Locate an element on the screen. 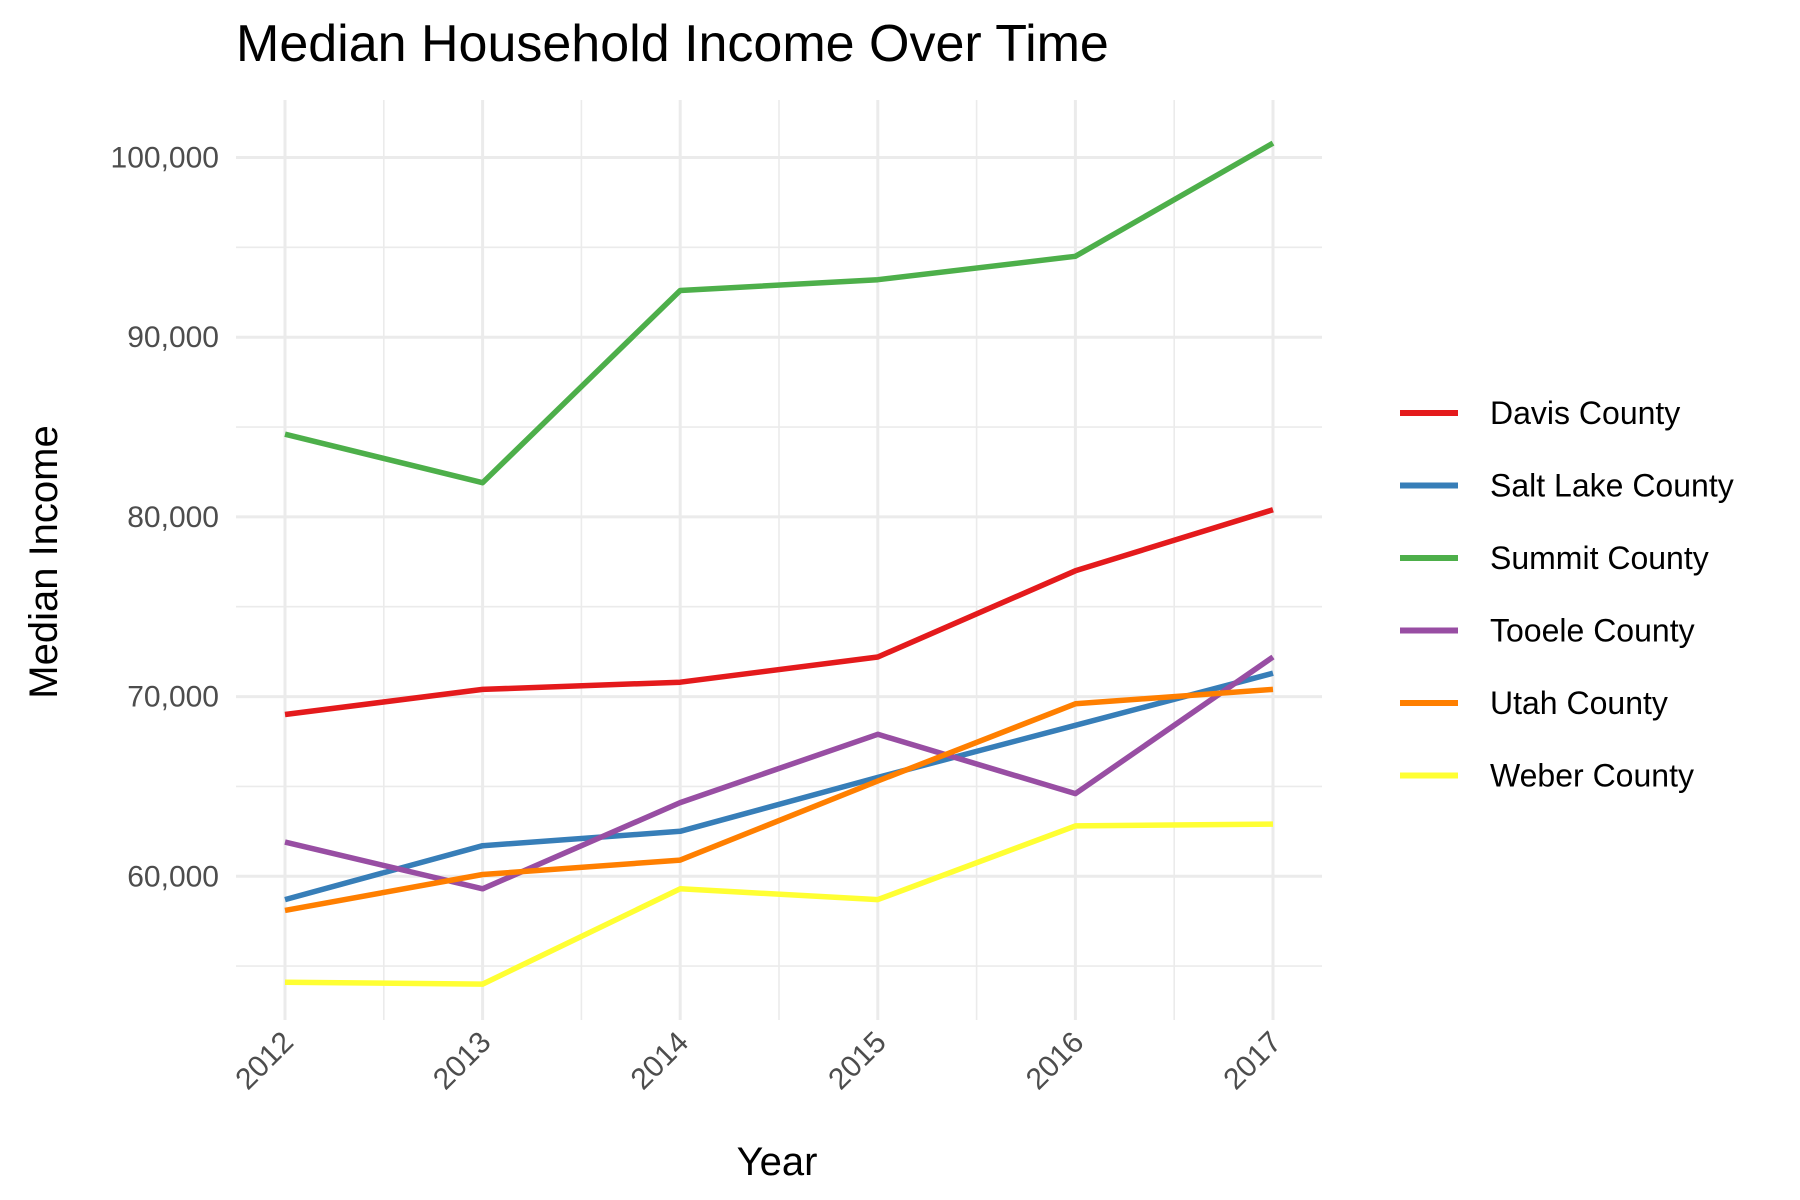 The image size is (1800, 1200). legend-label-weber-county: Weber County is located at coordinates (1592, 776).